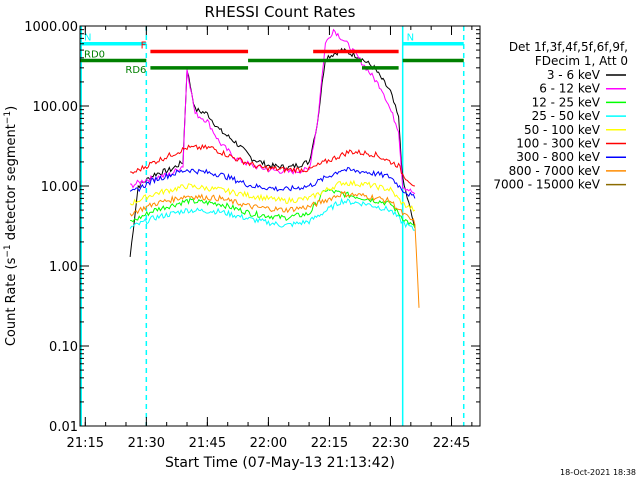 Image resolution: width=640 pixels, height=480 pixels. Describe the element at coordinates (329, 443) in the screenshot. I see `x-tick-label-4: 22:15` at that location.